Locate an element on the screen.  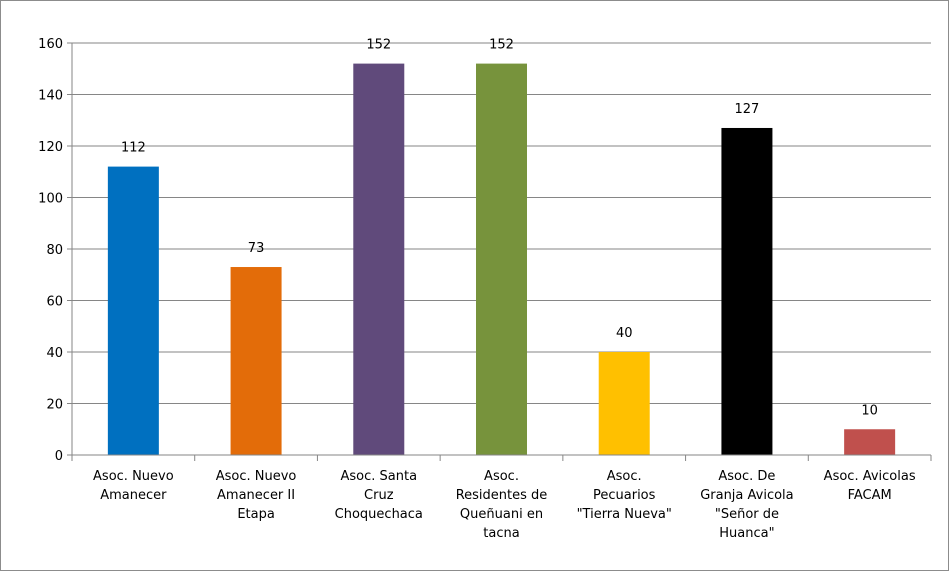
x-category-label: Asoc. De Granja Avicola "Señor de Huanca" is located at coordinates (746, 505).